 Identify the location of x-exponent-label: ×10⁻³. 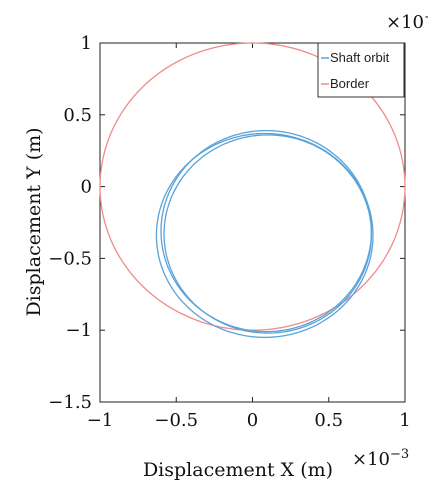
(380, 458).